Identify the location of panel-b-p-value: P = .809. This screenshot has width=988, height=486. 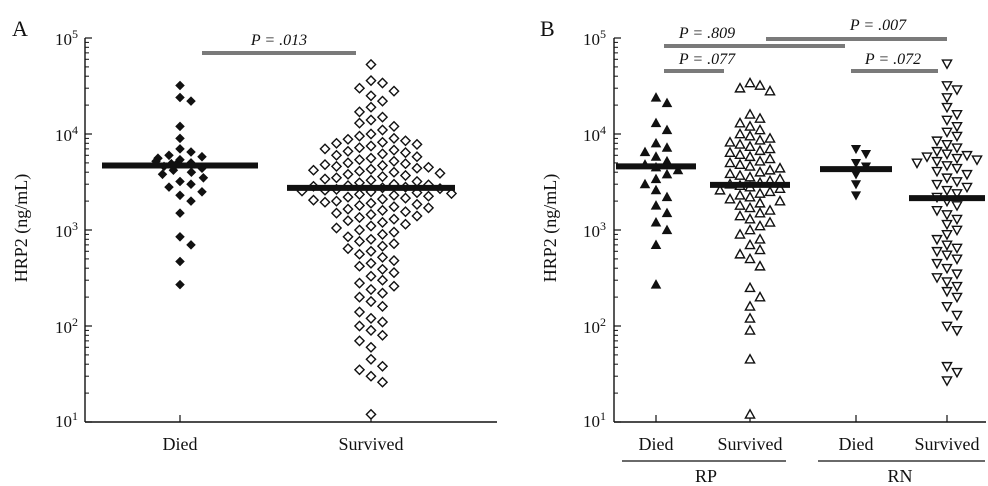
(706, 33).